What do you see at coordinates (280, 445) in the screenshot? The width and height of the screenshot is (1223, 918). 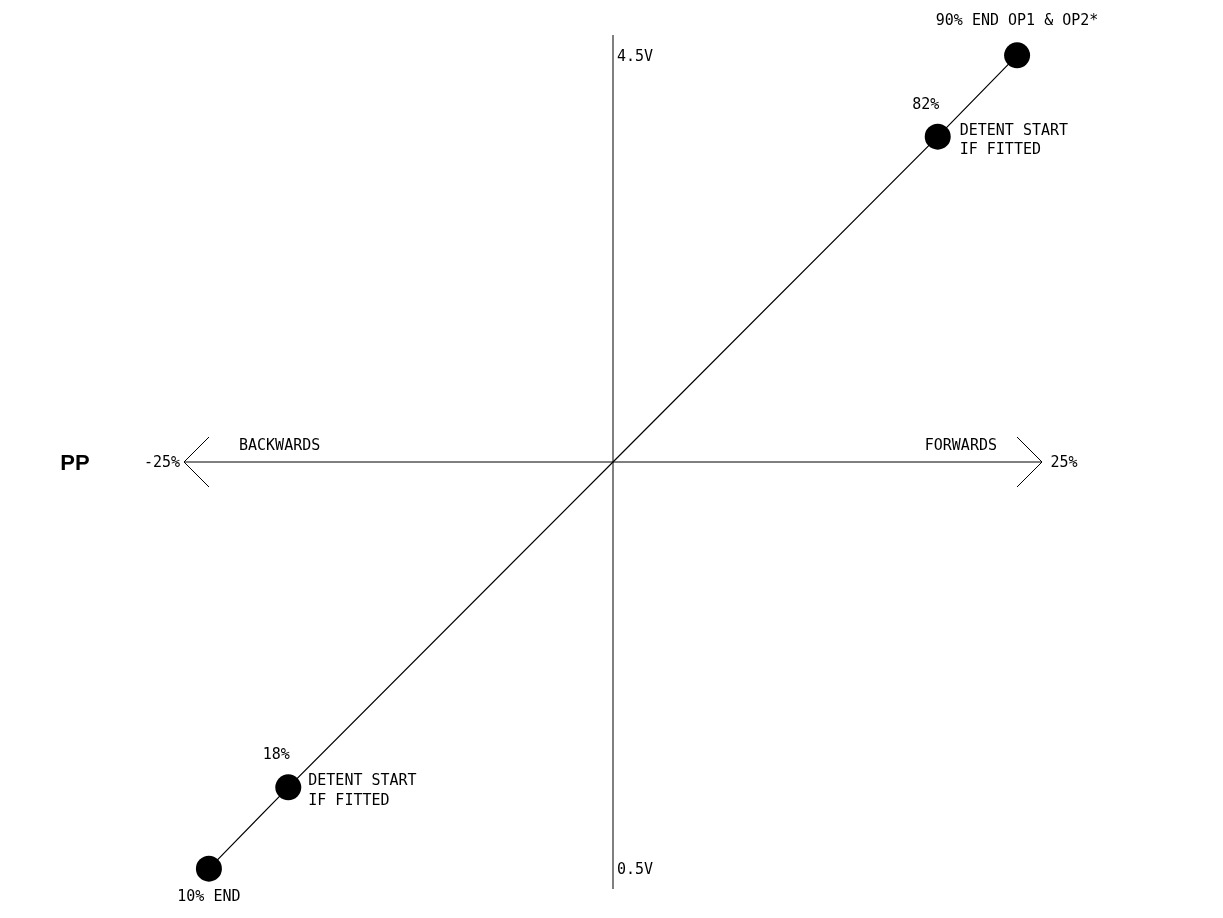 I see `annotation: BACKWARDS` at bounding box center [280, 445].